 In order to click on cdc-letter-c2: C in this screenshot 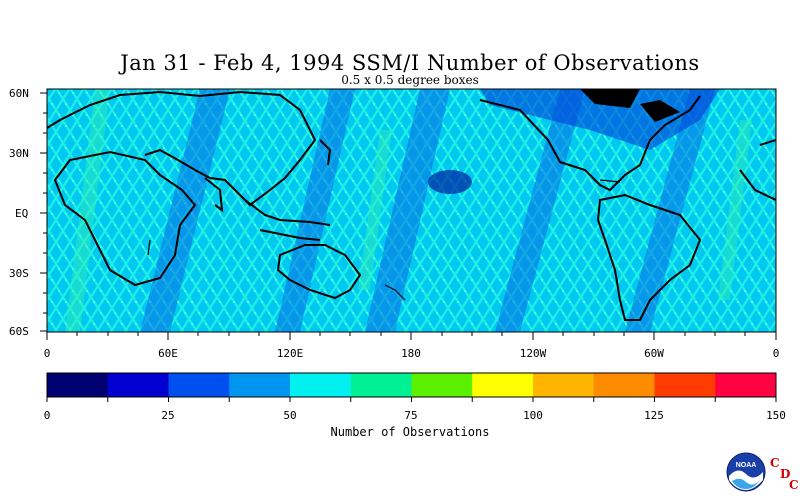, I will do `click(794, 485)`.